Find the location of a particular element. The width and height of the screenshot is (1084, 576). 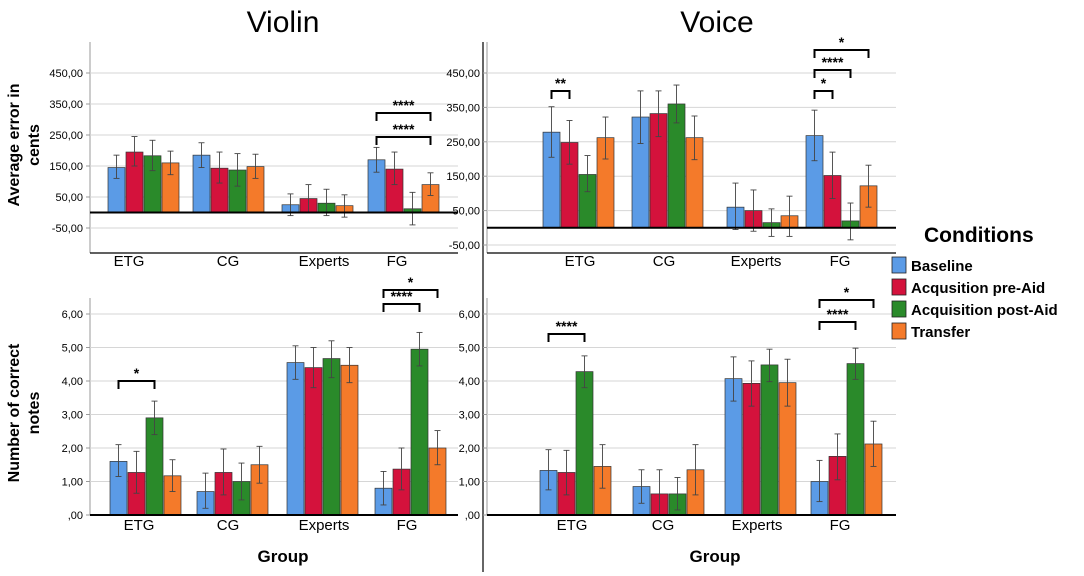

voice-xlabel: Group is located at coordinates (715, 556).